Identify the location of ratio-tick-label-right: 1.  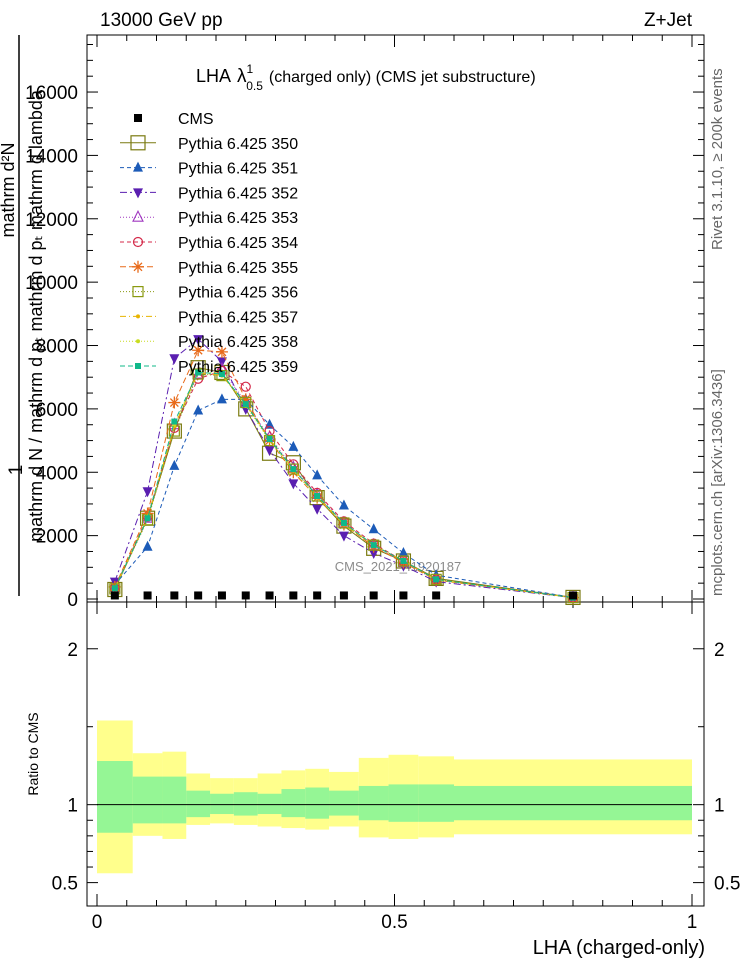
(719, 806).